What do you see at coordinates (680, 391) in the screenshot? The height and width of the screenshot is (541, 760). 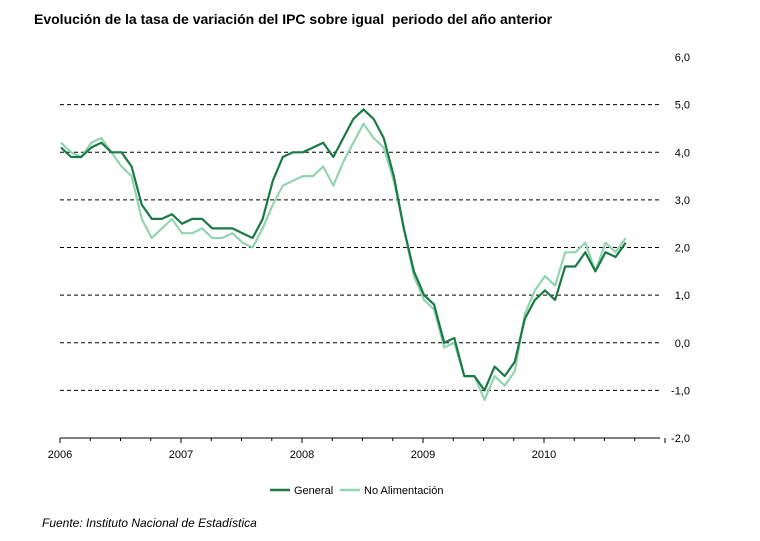 I see `y-tick-label: -1,0` at bounding box center [680, 391].